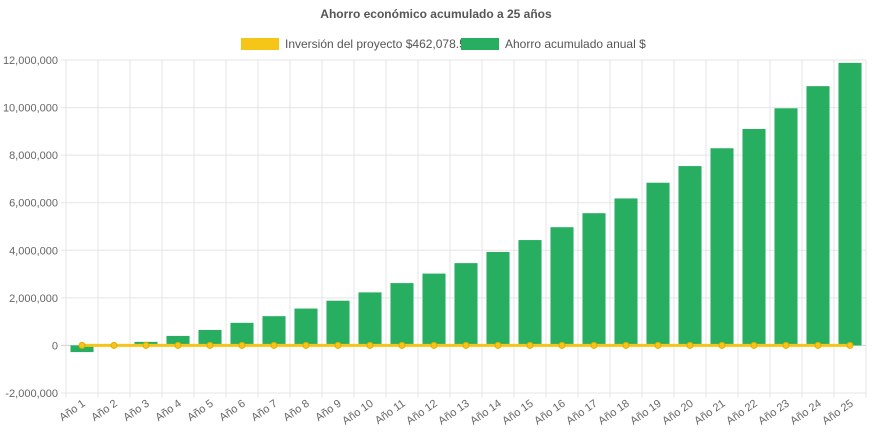  I want to click on y-tick-label: -2,000,000, so click(31, 394).